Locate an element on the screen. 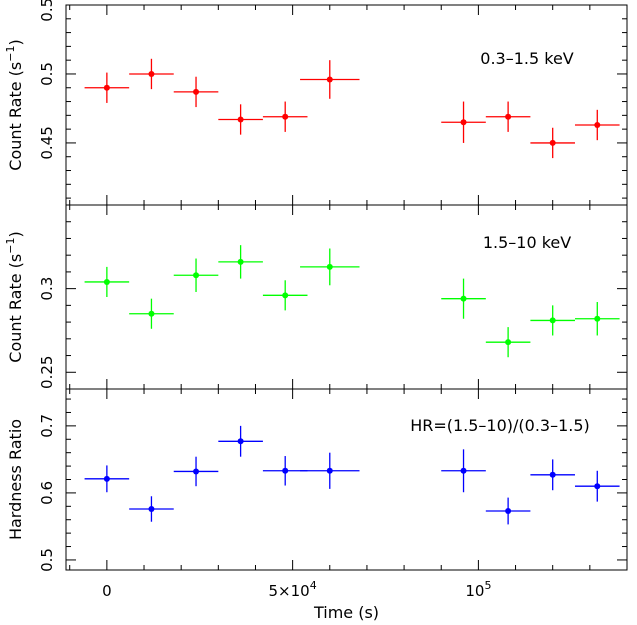 The height and width of the screenshot is (625, 637). x-tick-label: 0 is located at coordinates (107, 591).